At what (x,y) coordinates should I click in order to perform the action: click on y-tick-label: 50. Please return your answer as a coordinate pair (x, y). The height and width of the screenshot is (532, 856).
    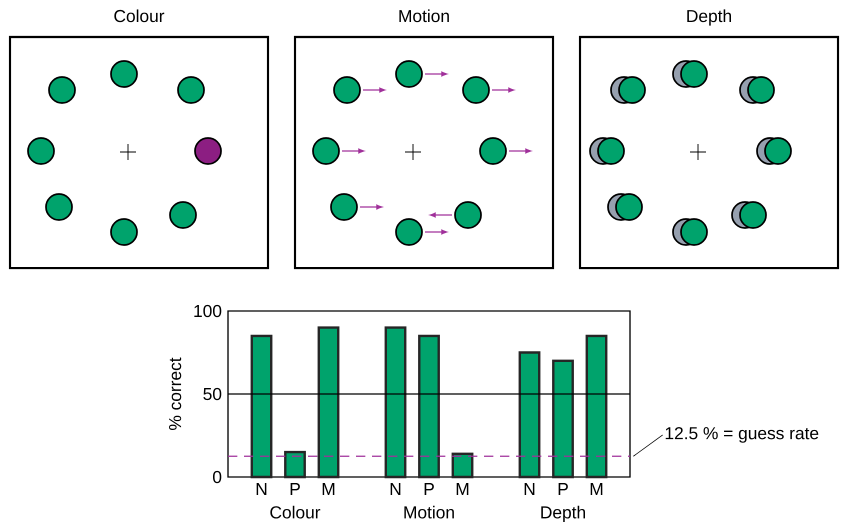
    Looking at the image, I should click on (212, 394).